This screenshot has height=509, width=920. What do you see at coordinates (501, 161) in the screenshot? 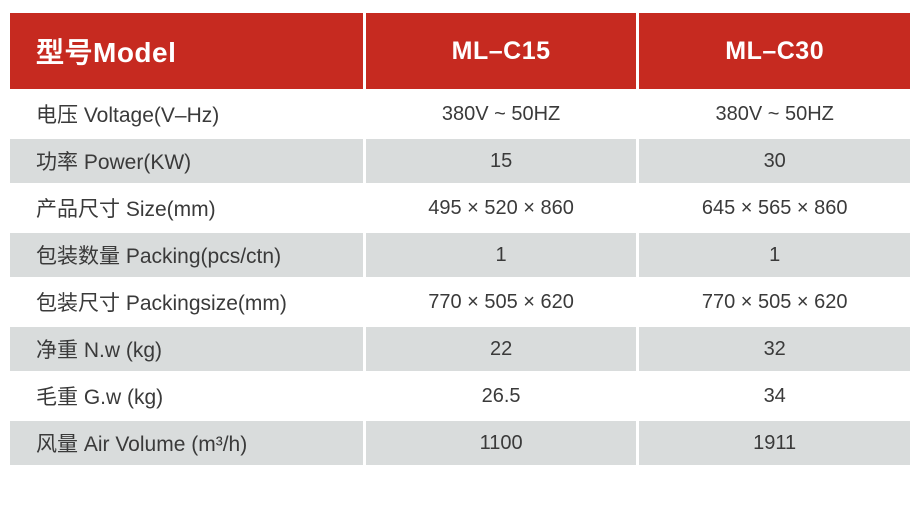
I see `cell-value: 15` at bounding box center [501, 161].